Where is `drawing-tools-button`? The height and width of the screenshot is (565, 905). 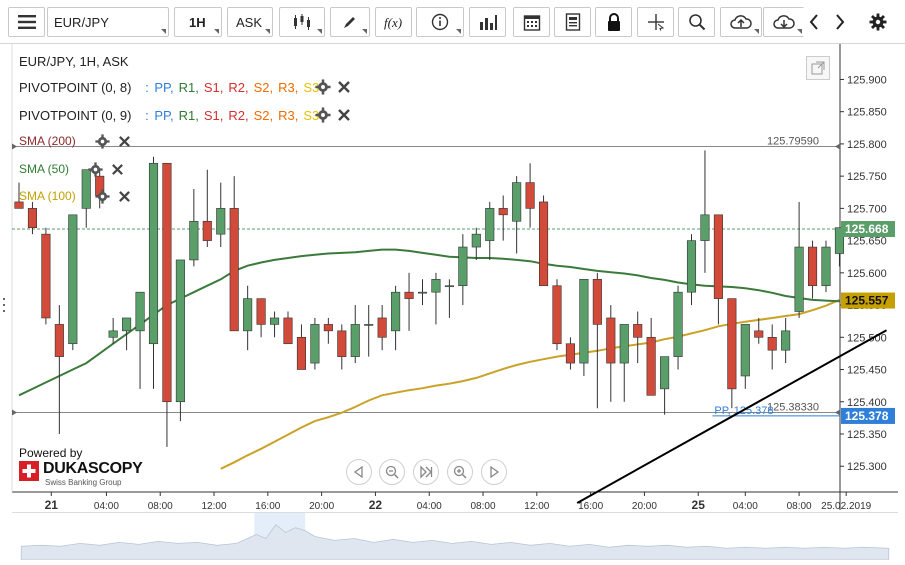 drawing-tools-button is located at coordinates (350, 22).